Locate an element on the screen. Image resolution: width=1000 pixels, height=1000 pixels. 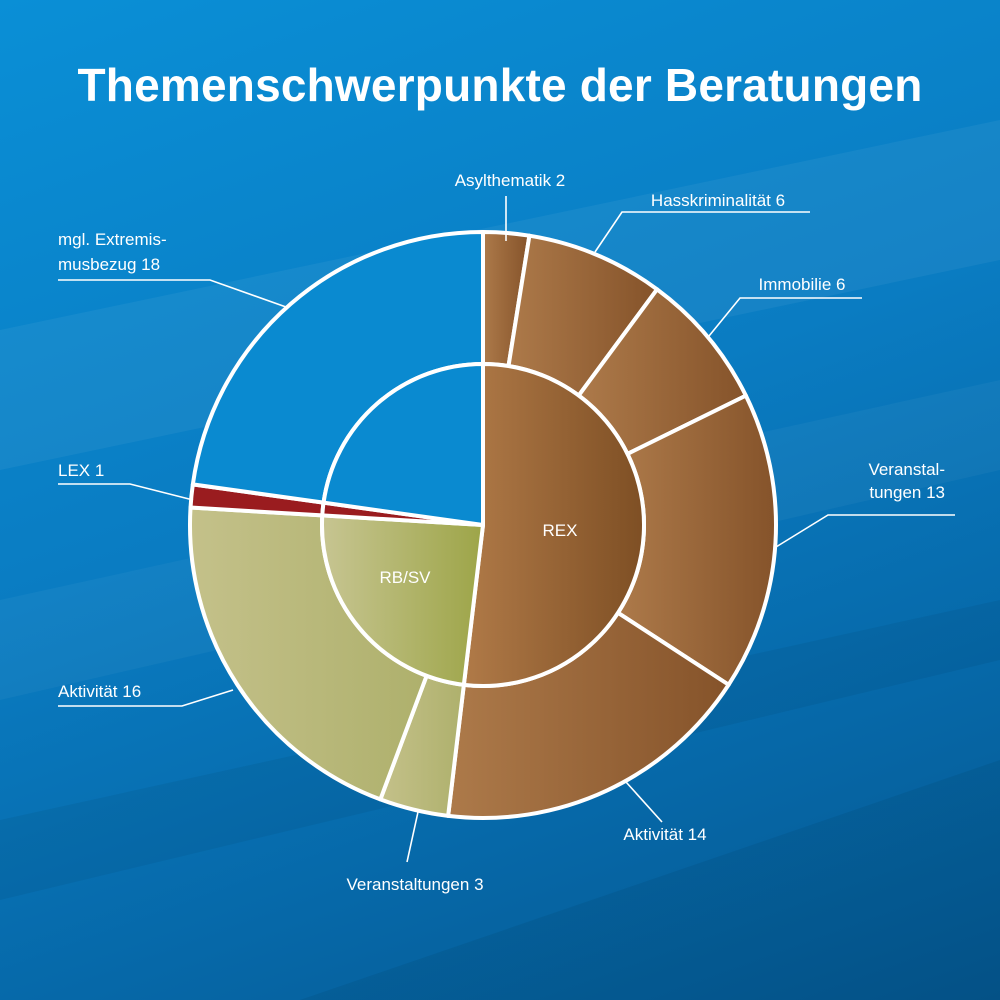
outer-label-rex-immobilie: Immobilie 6 is located at coordinates (802, 284).